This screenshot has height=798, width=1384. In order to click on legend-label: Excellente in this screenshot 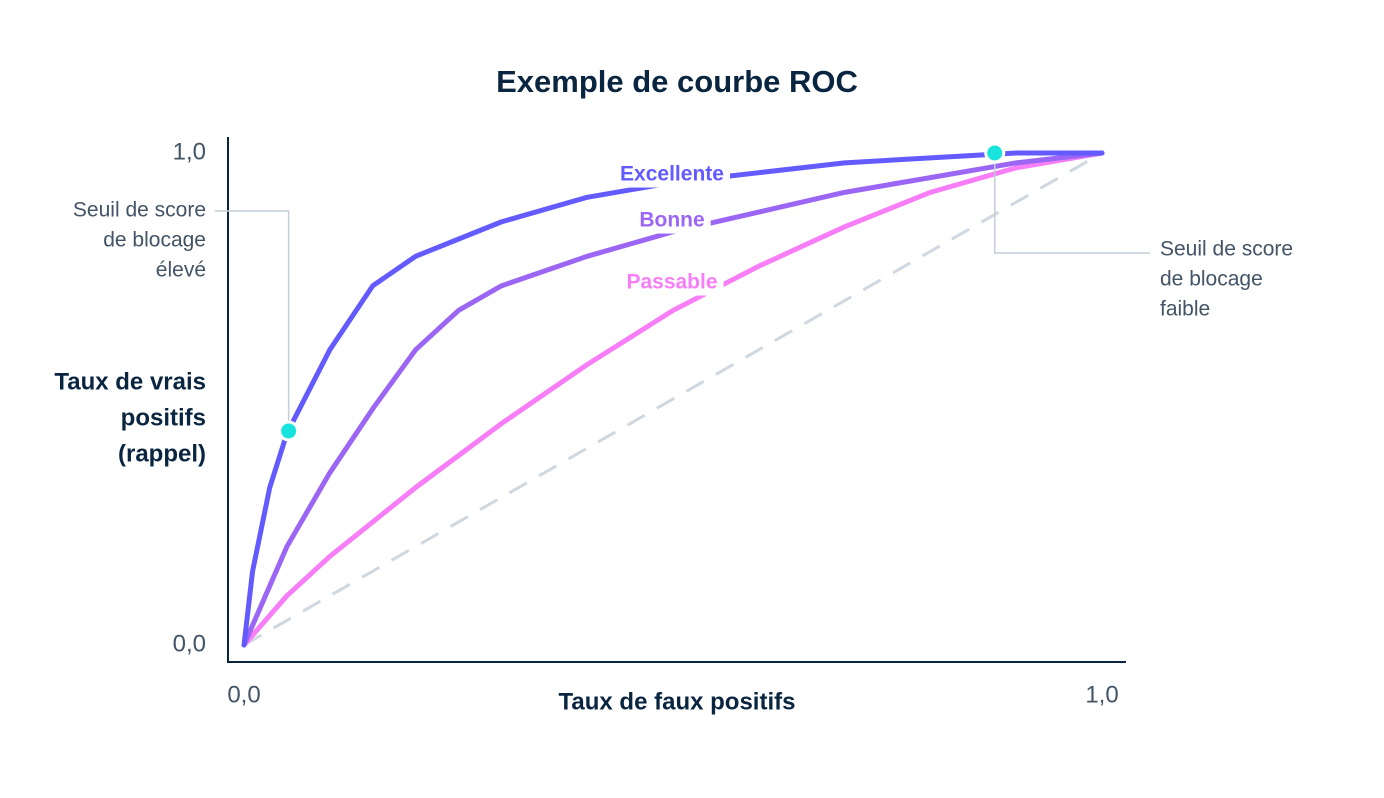, I will do `click(672, 174)`.